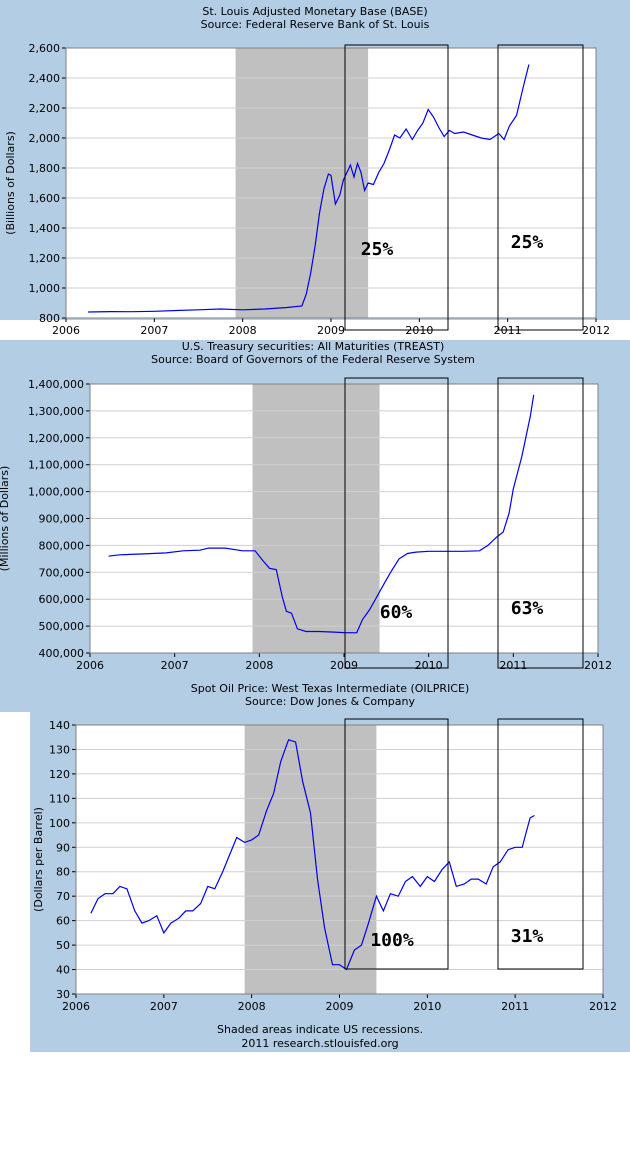 Image resolution: width=630 pixels, height=1167 pixels. I want to click on y-tick-label: 1,800, so click(45, 168).